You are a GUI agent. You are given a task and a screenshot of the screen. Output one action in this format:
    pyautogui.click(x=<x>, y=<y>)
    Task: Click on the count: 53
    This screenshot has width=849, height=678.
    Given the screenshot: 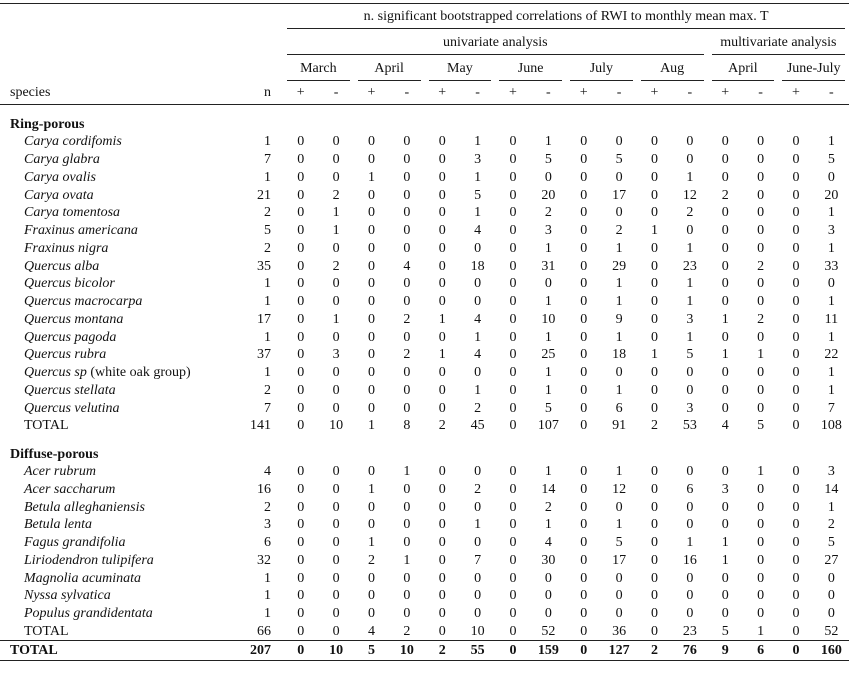 What is the action you would take?
    pyautogui.click(x=689, y=426)
    